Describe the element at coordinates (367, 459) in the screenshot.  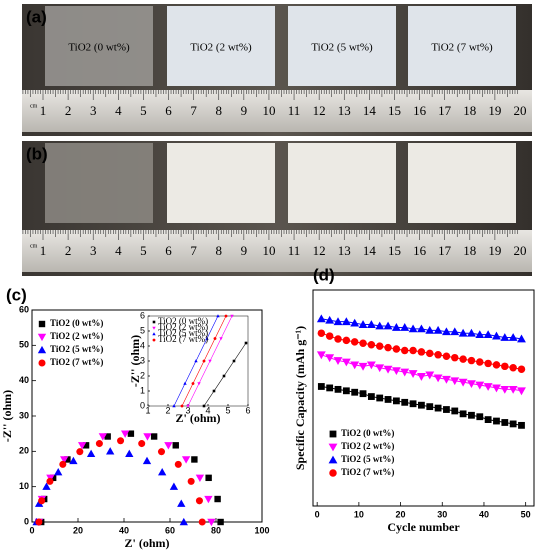
I see `legend-label: TiO2 (5 wt%)` at that location.